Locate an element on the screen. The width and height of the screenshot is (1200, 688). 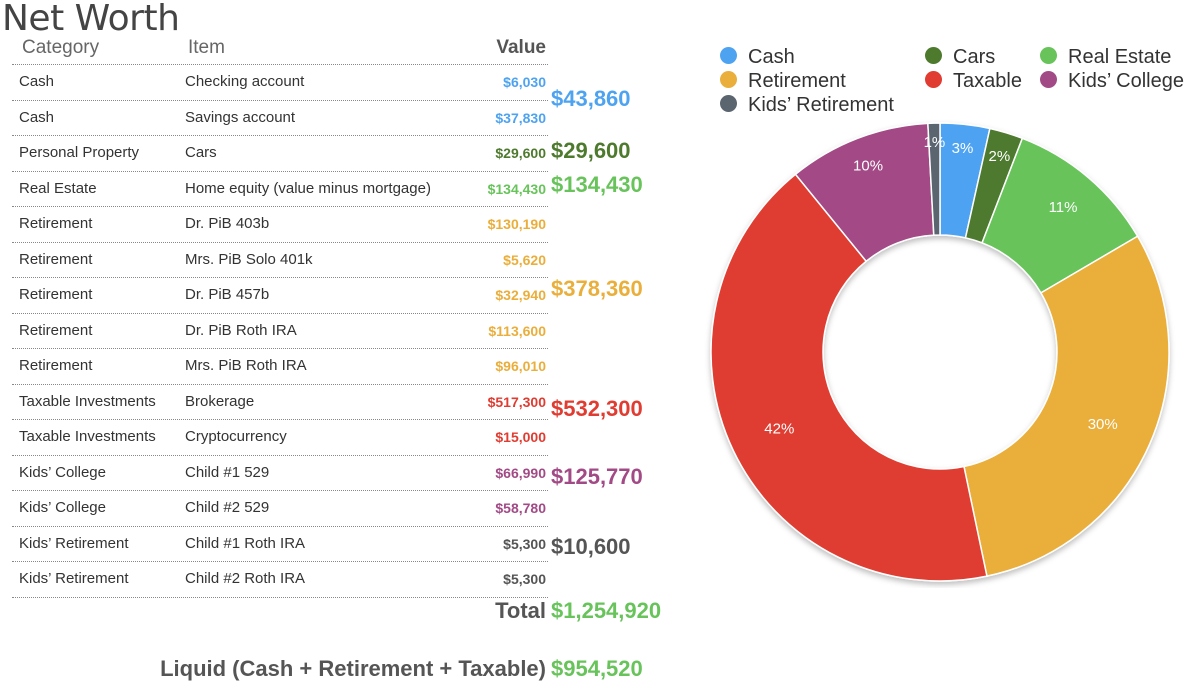
slice-label: 1% is located at coordinates (935, 142).